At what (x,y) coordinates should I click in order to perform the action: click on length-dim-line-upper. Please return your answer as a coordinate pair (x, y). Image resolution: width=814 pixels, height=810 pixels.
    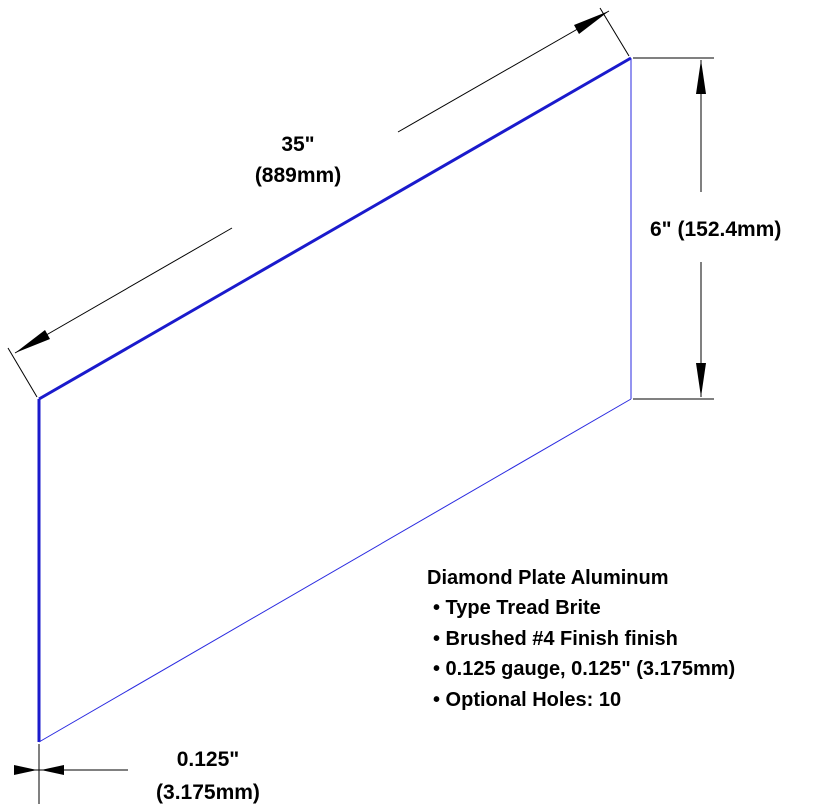
    Looking at the image, I should click on (503, 71).